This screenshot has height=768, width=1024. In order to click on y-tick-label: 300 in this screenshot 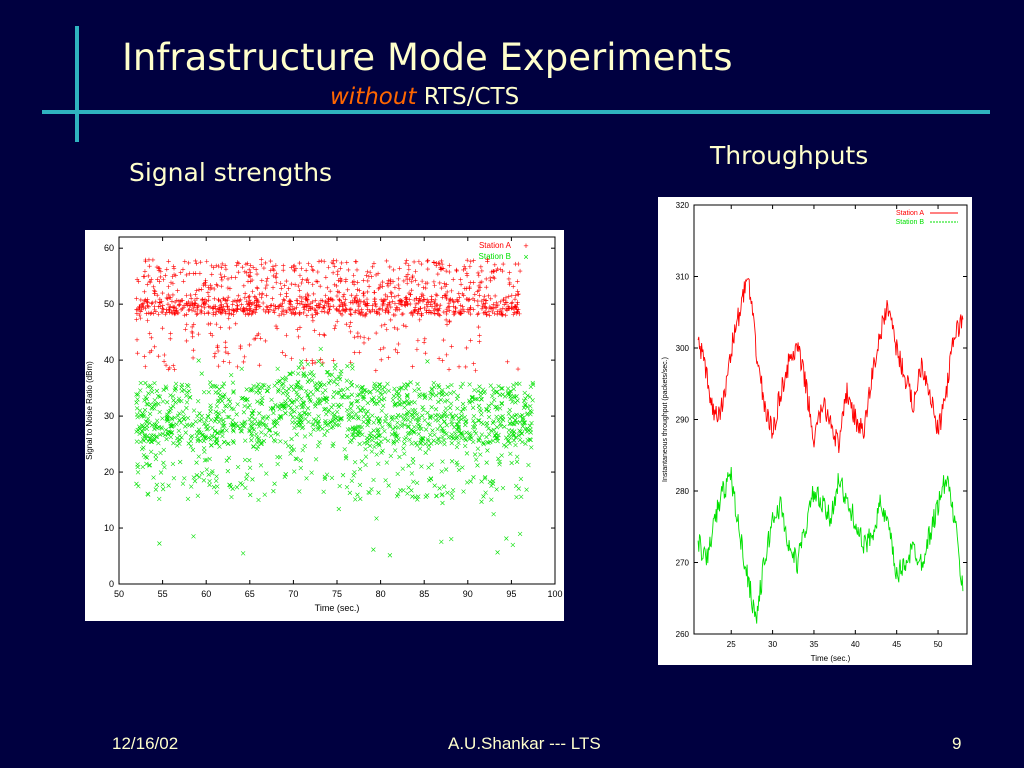, I will do `click(683, 348)`.